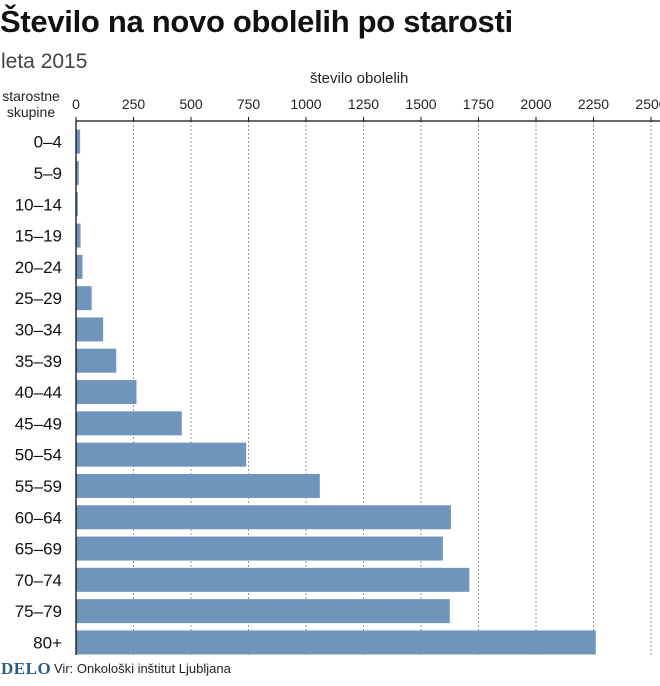 The image size is (660, 686). What do you see at coordinates (38, 486) in the screenshot?
I see `y-category-label: 55–59` at bounding box center [38, 486].